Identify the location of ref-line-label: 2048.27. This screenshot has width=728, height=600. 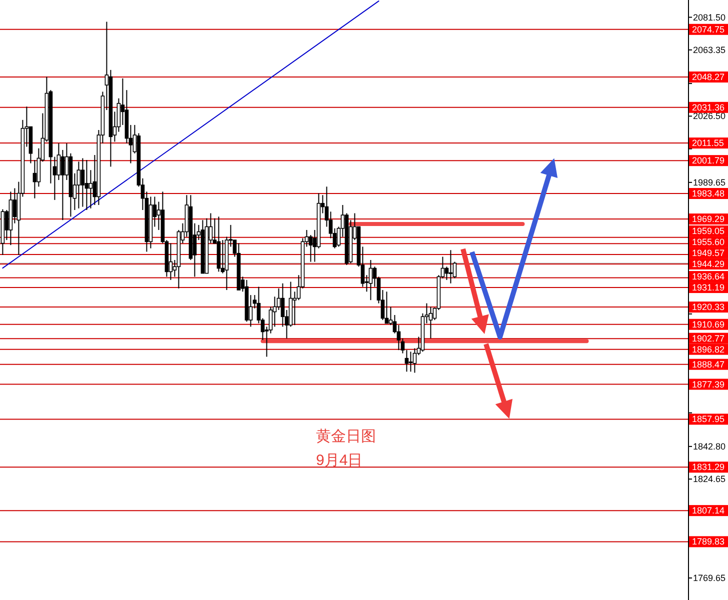
(708, 77).